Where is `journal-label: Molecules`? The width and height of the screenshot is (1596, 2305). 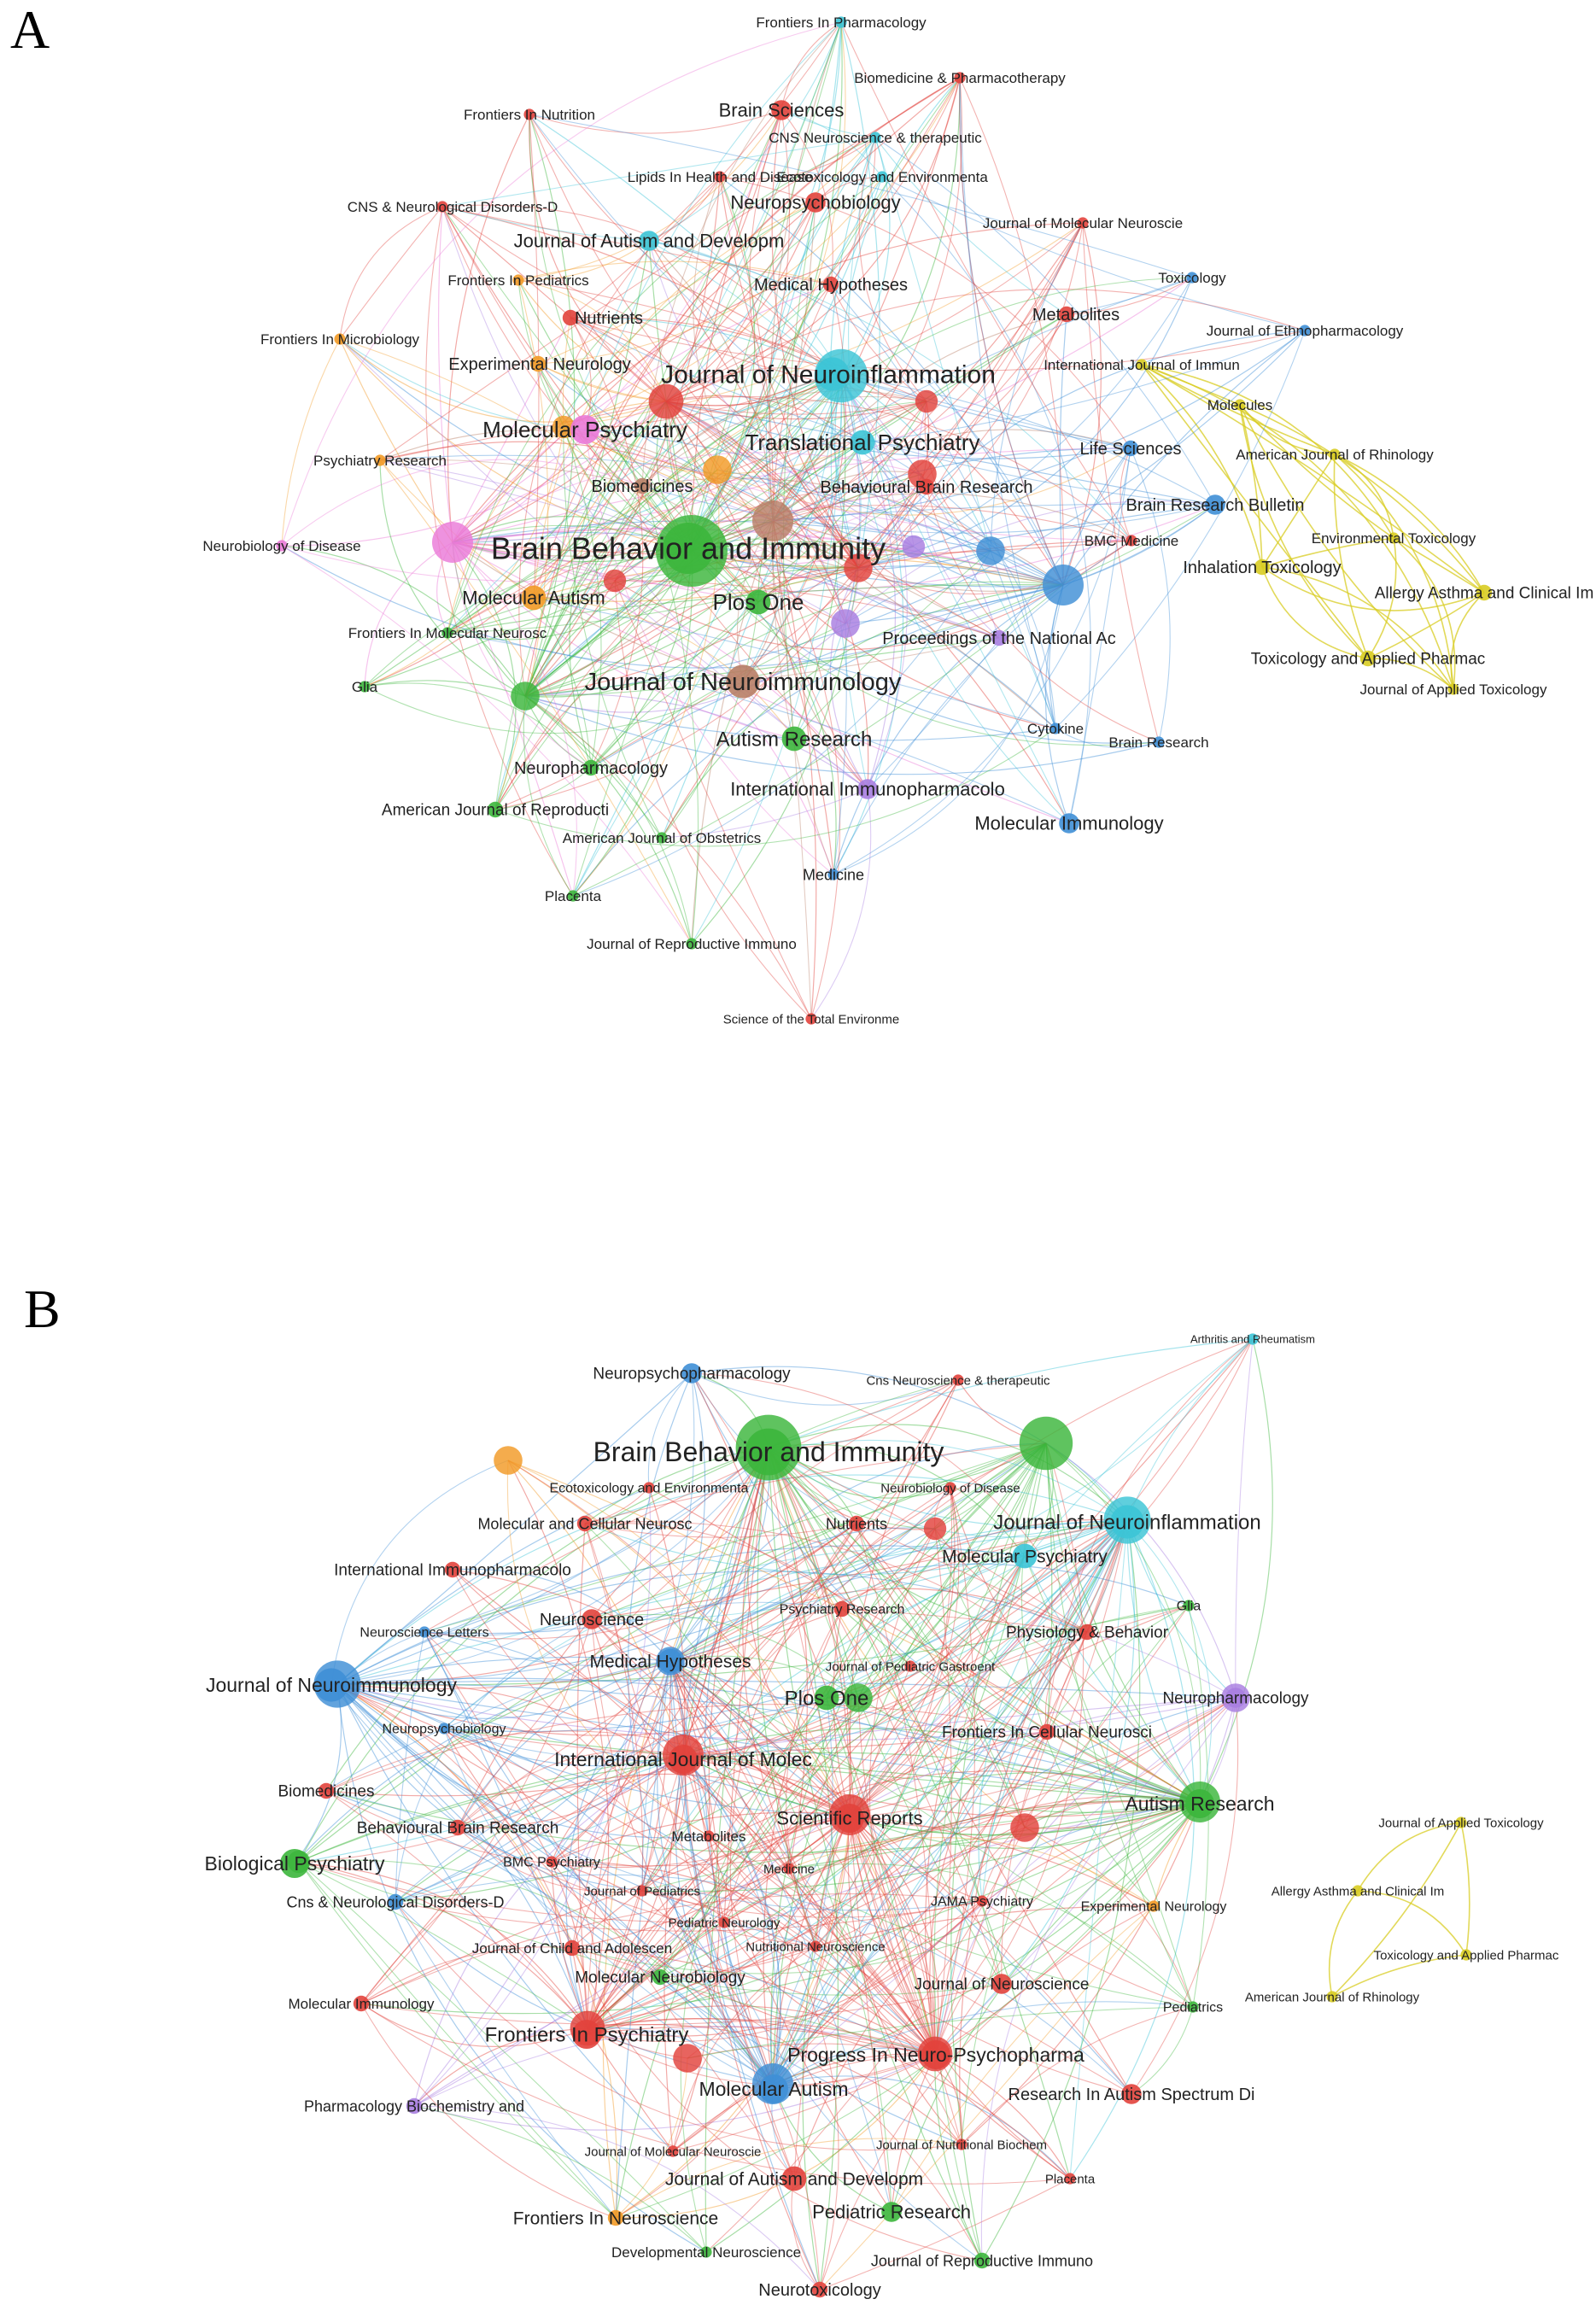 journal-label: Molecules is located at coordinates (1240, 405).